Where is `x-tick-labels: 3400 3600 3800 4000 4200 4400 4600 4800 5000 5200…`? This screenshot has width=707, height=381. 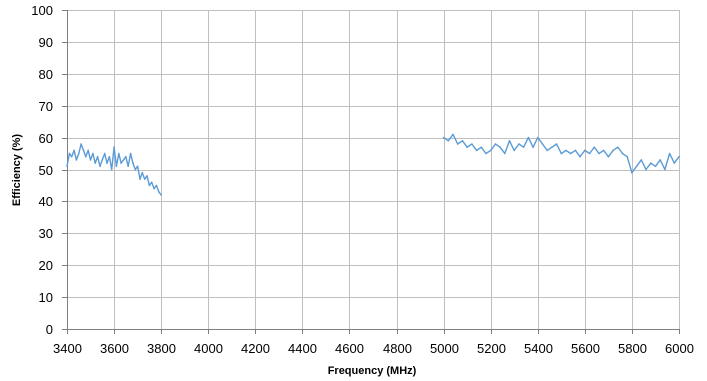
x-tick-labels: 3400 3600 3800 4000 4200 4400 4600 4800 5000 5200… is located at coordinates (373, 348).